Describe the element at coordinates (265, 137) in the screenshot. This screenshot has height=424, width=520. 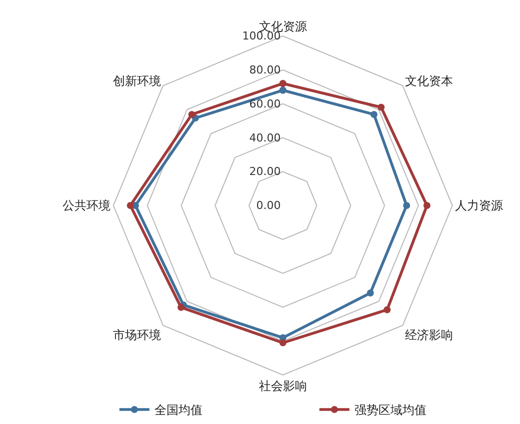
I see `y-tick-label: 40.00` at that location.